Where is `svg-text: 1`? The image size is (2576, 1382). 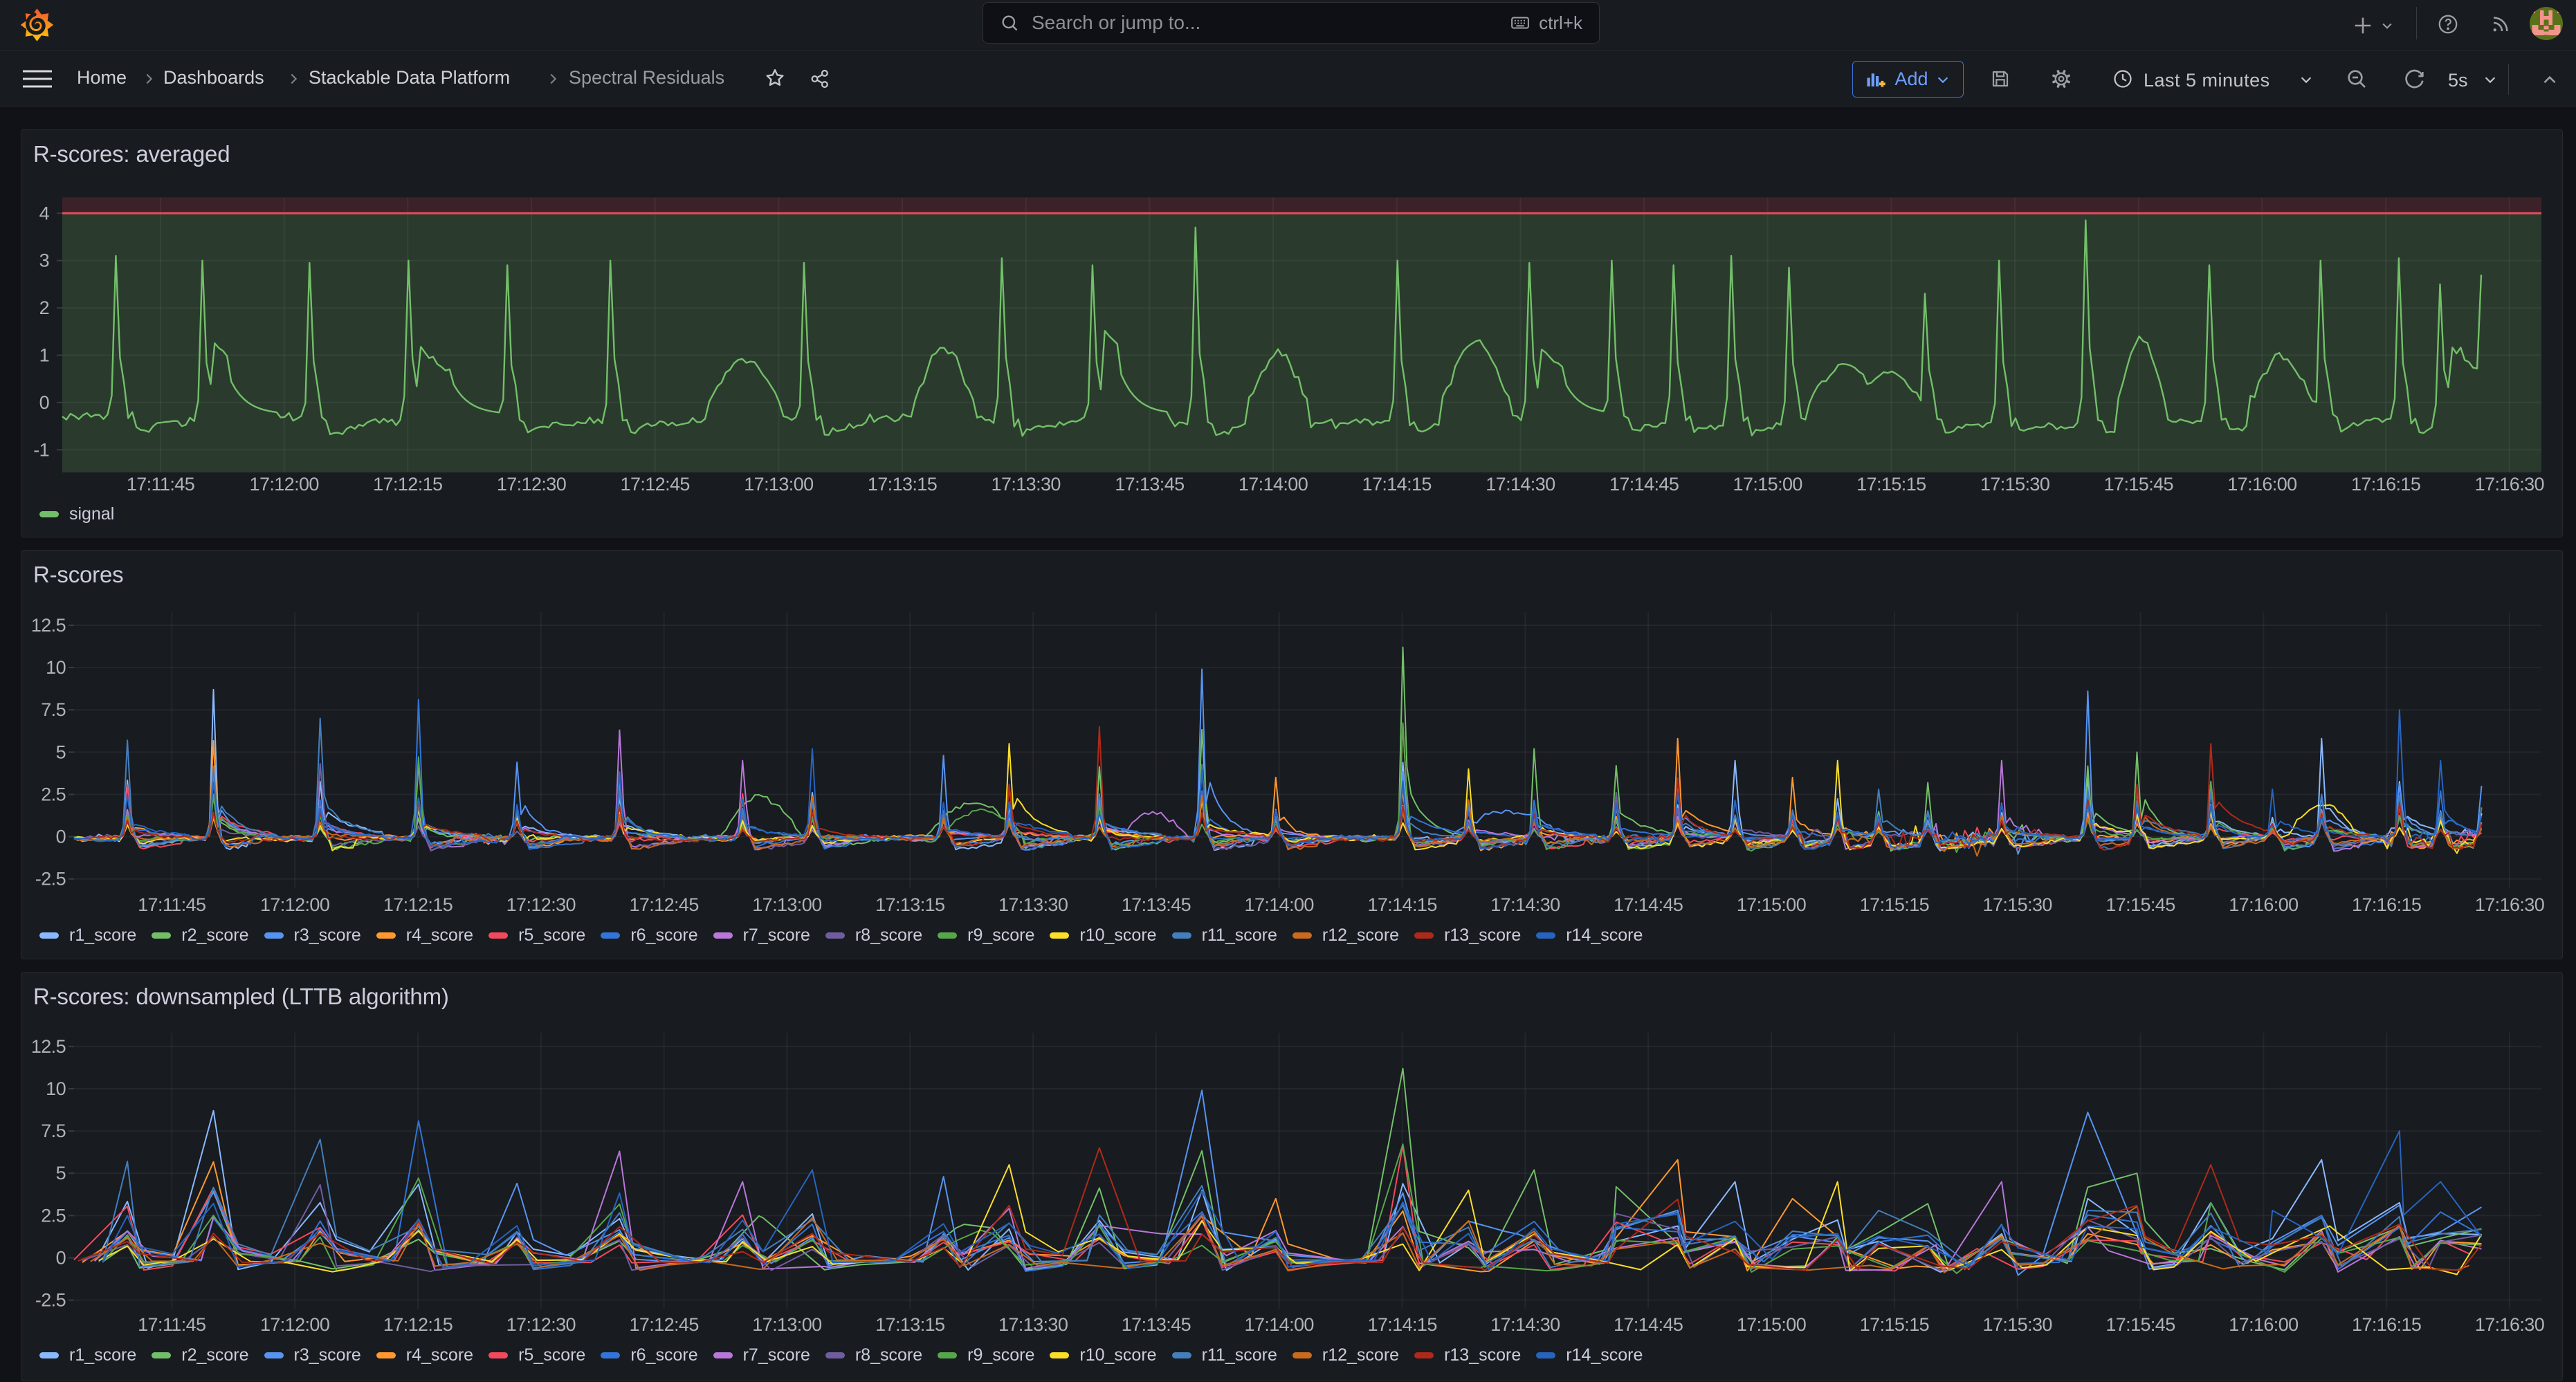 svg-text: 1 is located at coordinates (44, 355).